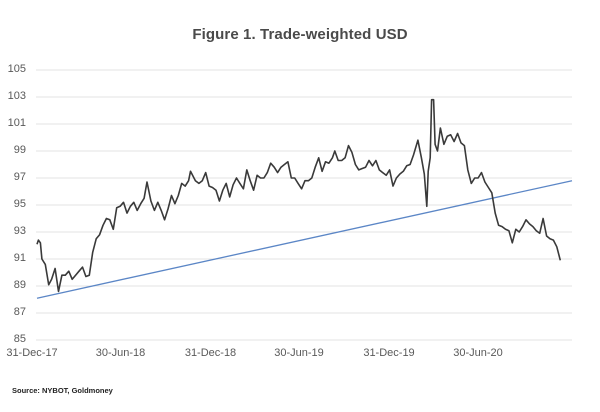  What do you see at coordinates (19, 150) in the screenshot?
I see `y-tick-label: 99` at bounding box center [19, 150].